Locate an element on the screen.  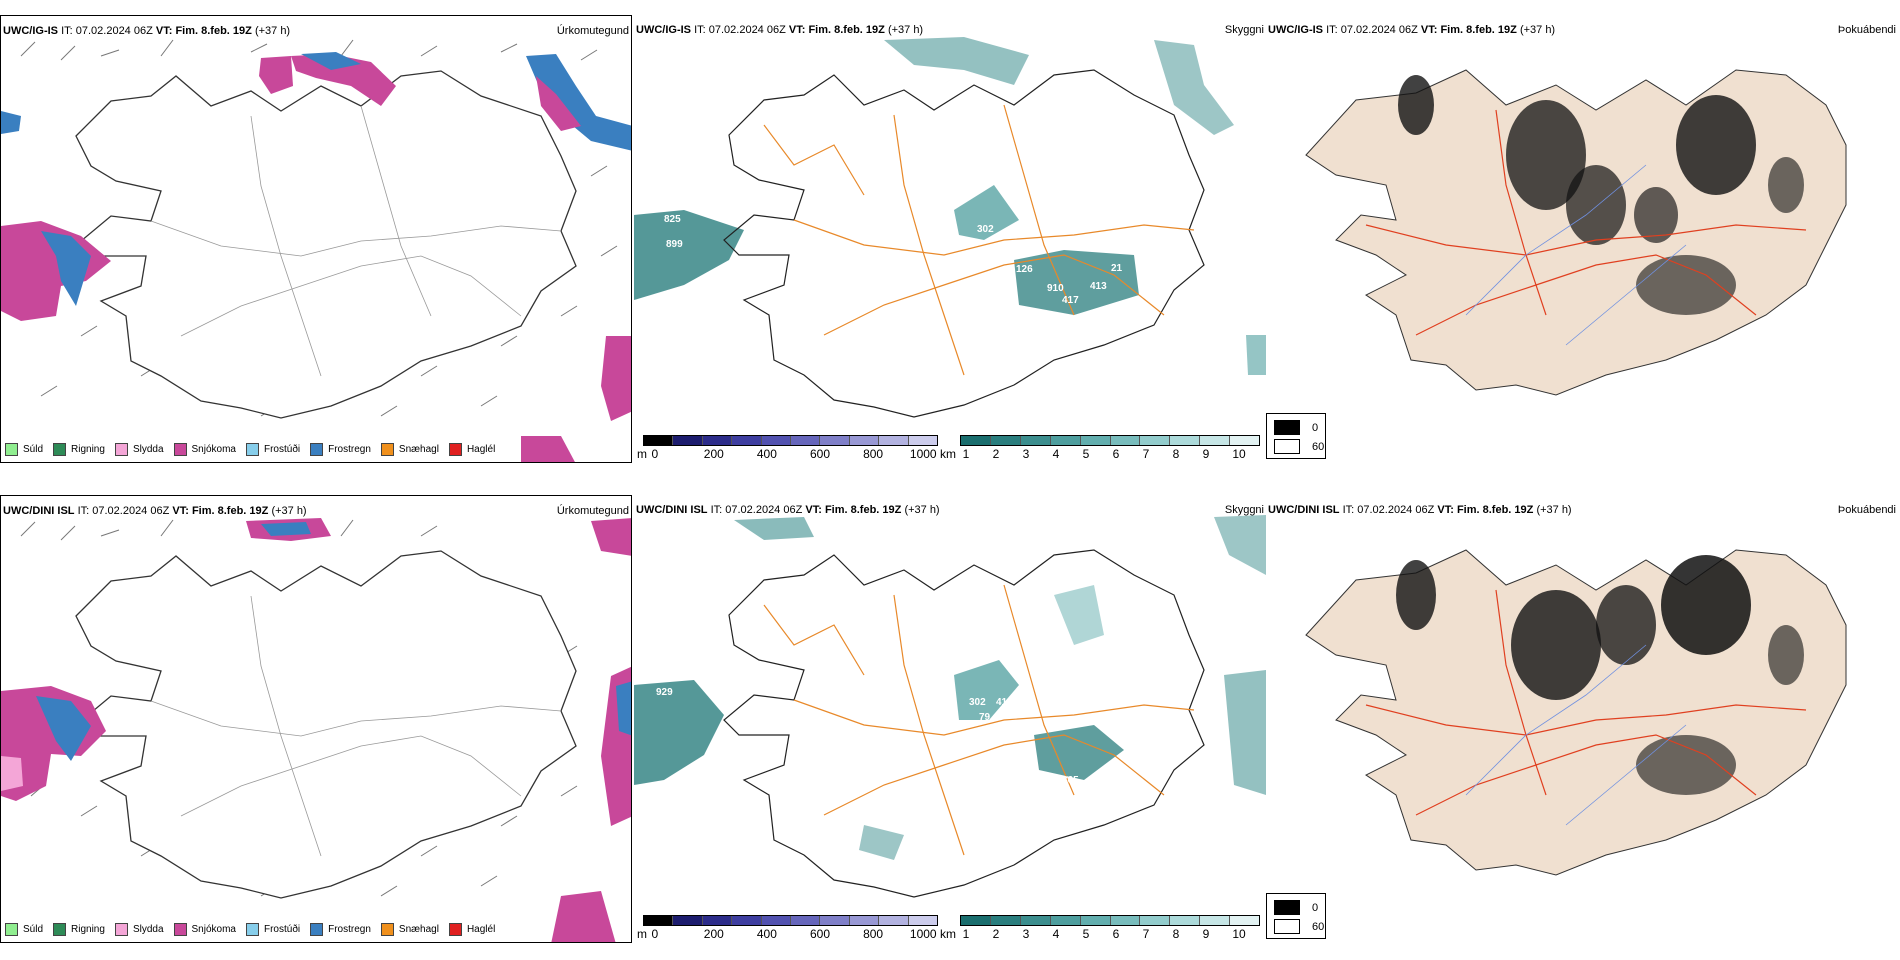
cloud-base-label: 825 is located at coordinates (672, 219).